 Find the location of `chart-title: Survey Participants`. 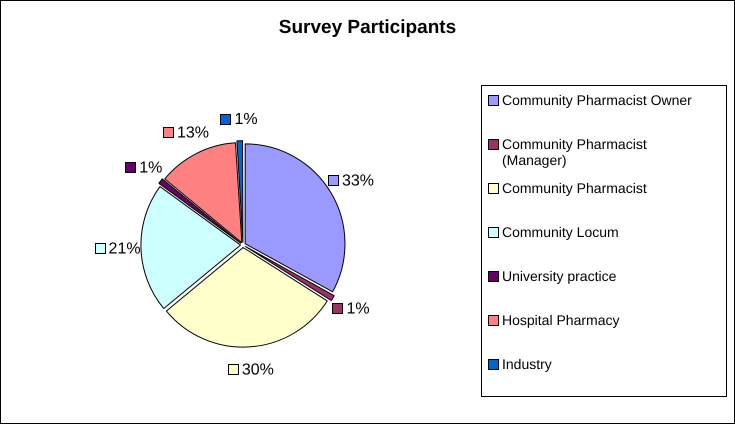

chart-title: Survey Participants is located at coordinates (368, 28).